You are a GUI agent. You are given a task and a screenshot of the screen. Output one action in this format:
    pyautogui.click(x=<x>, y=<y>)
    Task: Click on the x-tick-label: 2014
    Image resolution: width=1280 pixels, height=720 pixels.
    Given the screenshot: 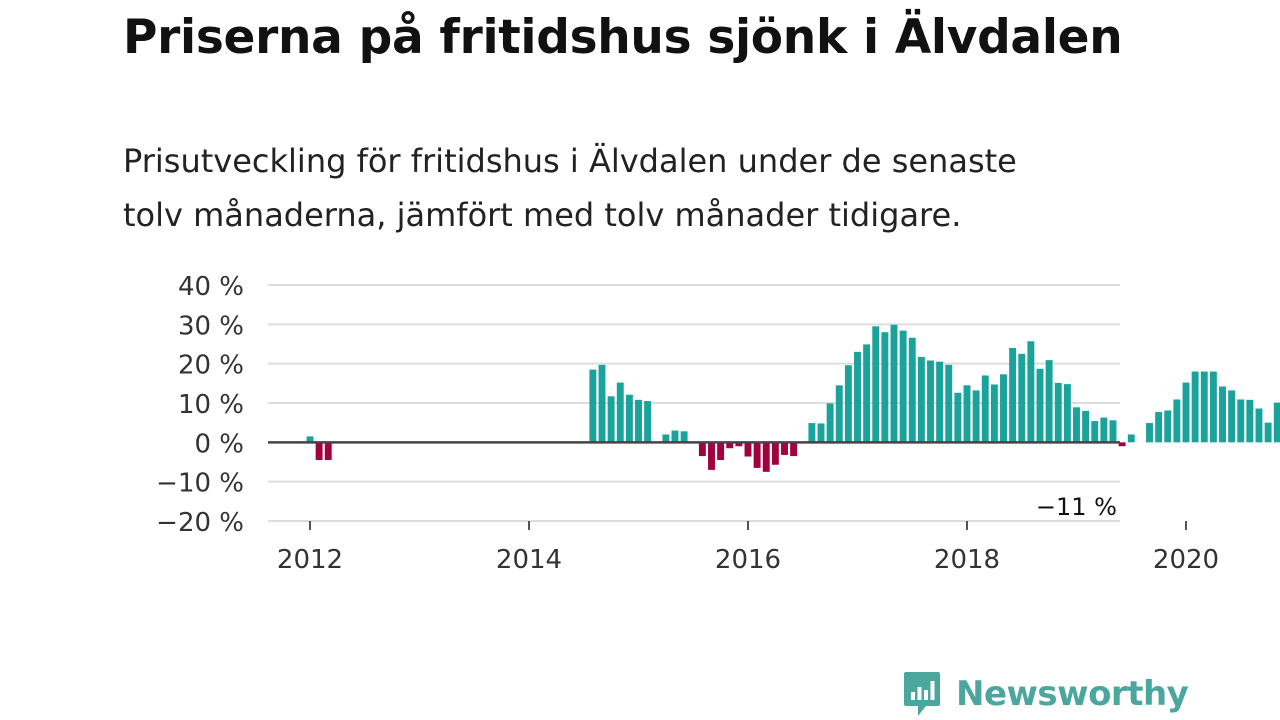 What is the action you would take?
    pyautogui.click(x=529, y=560)
    